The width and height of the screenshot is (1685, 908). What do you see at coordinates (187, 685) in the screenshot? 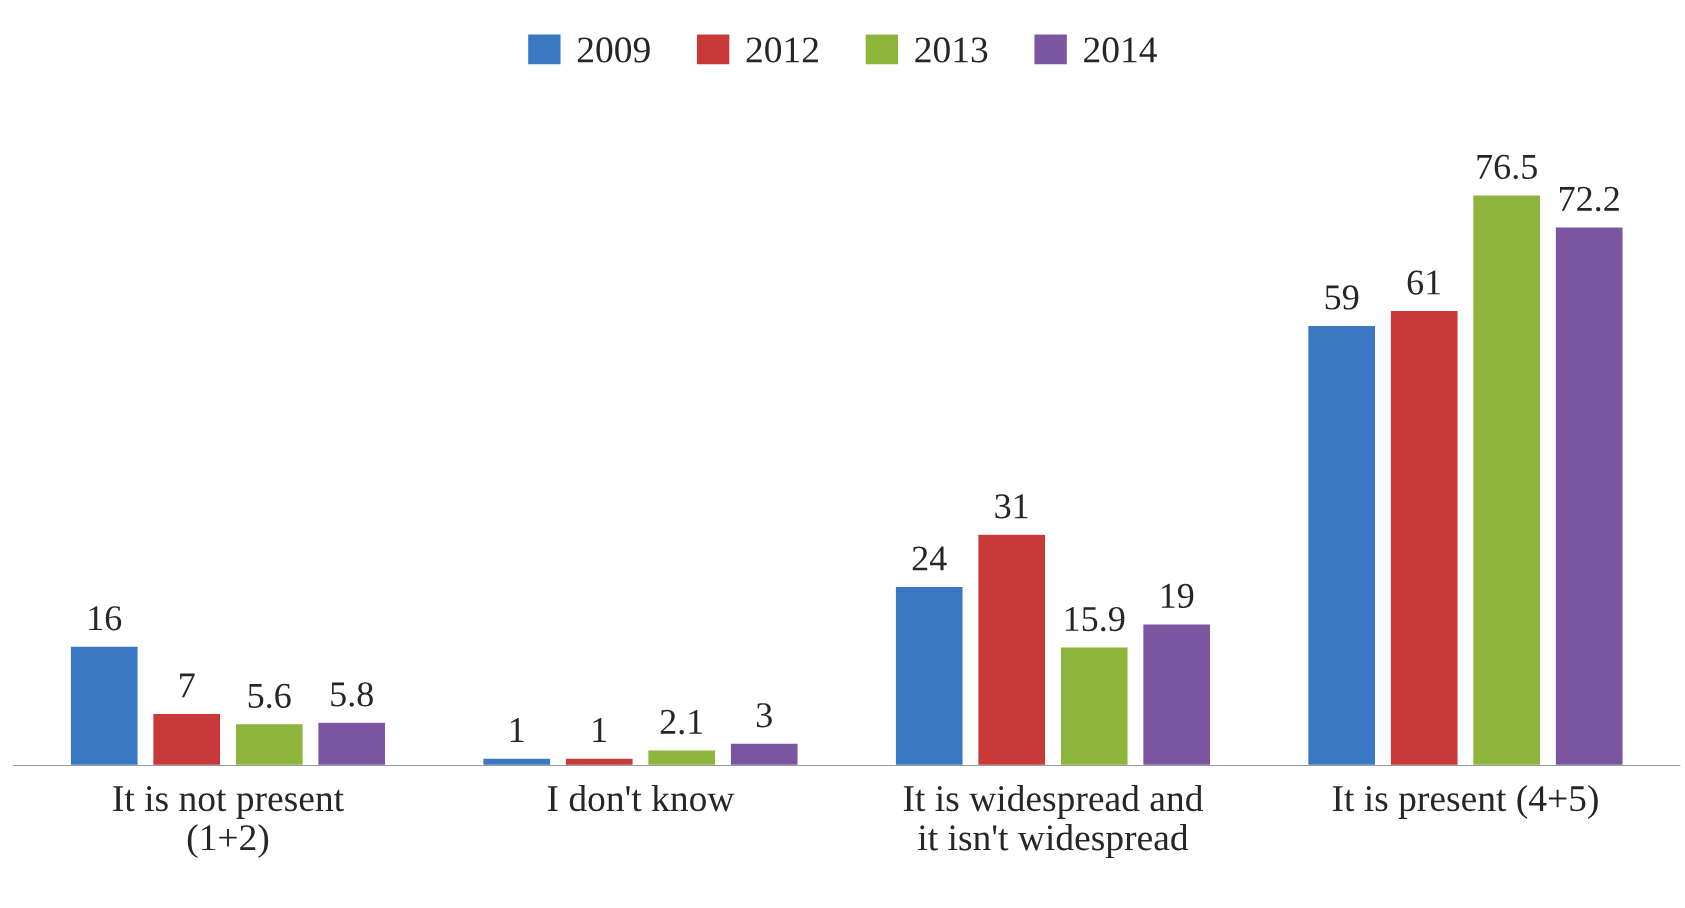
I see `data-label: 7` at bounding box center [187, 685].